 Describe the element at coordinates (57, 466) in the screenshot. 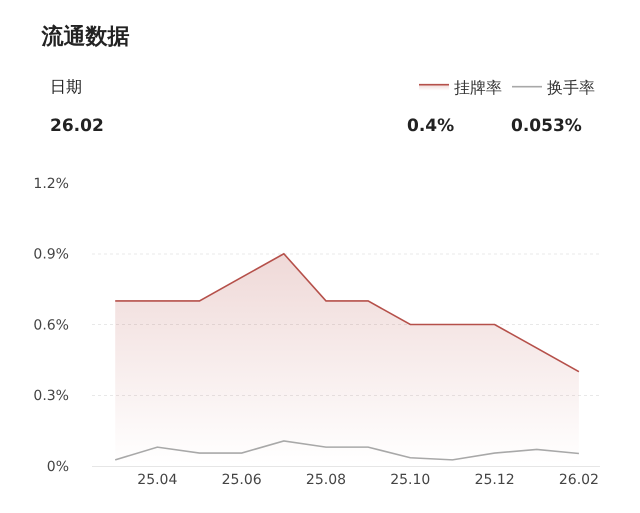

I see `y-tick-label: 0%` at that location.